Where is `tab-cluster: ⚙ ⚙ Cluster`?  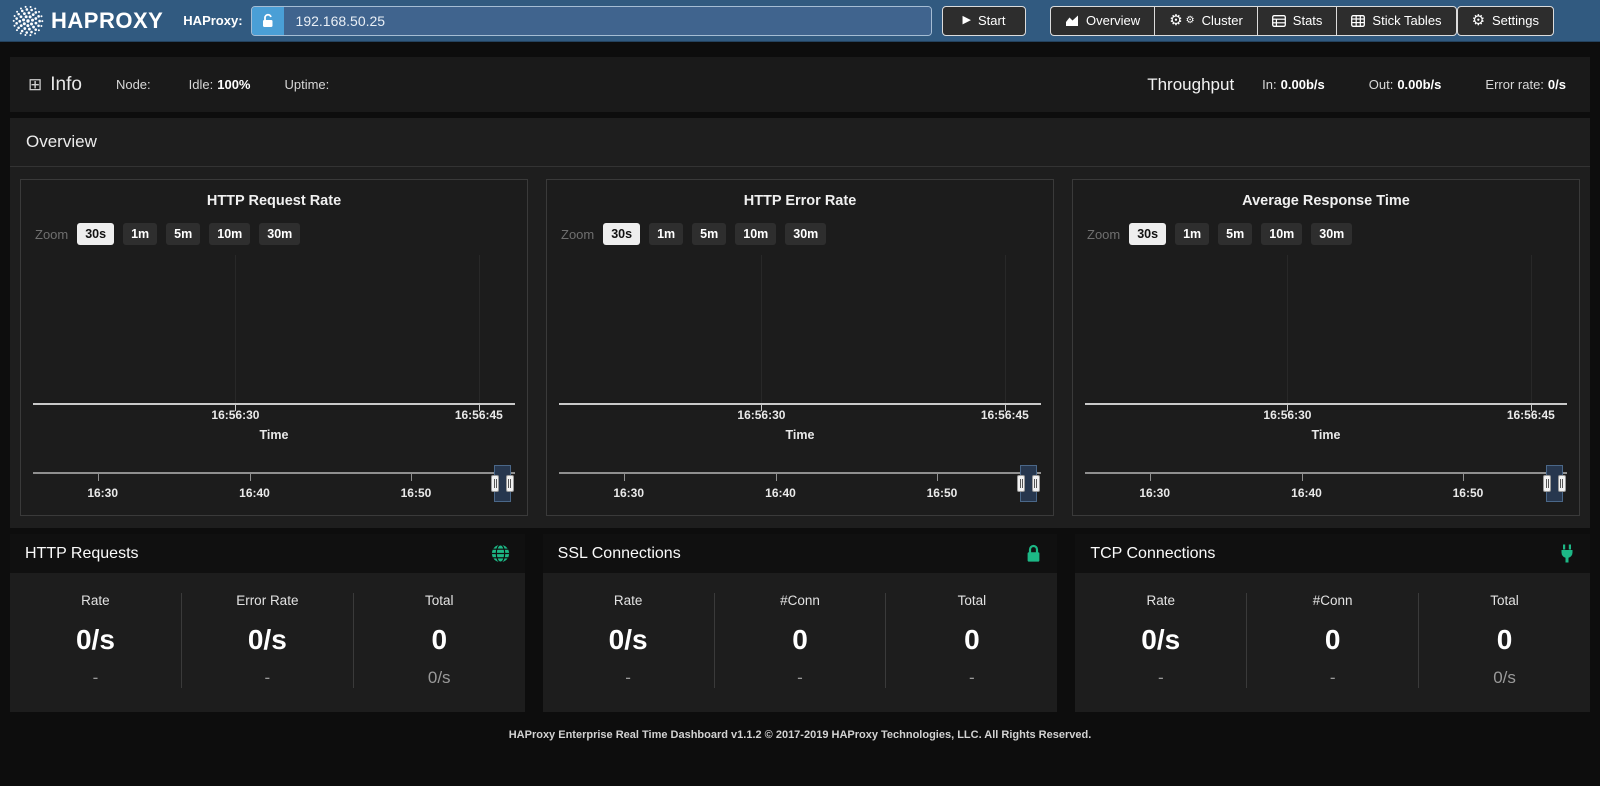 tab-cluster: ⚙ ⚙ Cluster is located at coordinates (1205, 20).